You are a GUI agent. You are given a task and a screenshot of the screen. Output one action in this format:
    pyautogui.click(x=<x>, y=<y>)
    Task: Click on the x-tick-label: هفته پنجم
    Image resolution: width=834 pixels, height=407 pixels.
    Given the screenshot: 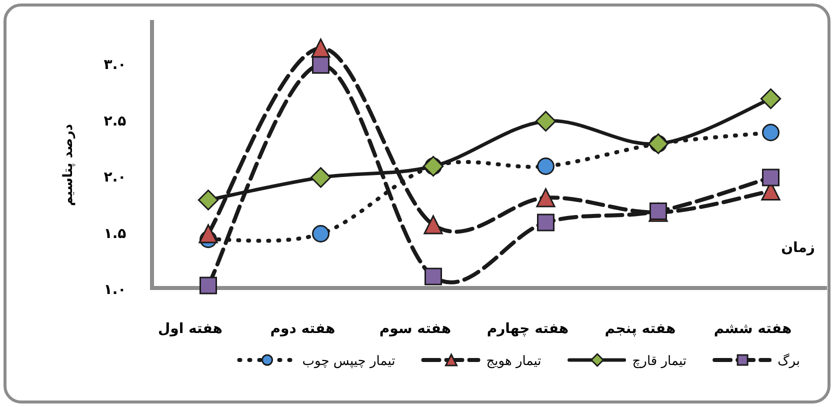 What is the action you would take?
    pyautogui.click(x=640, y=329)
    